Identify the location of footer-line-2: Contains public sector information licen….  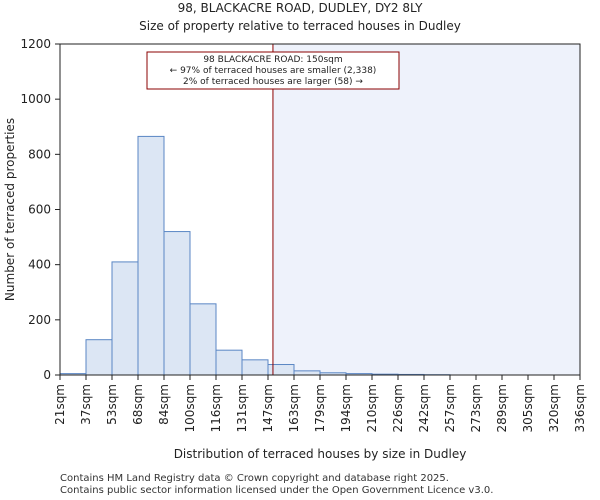
(277, 490).